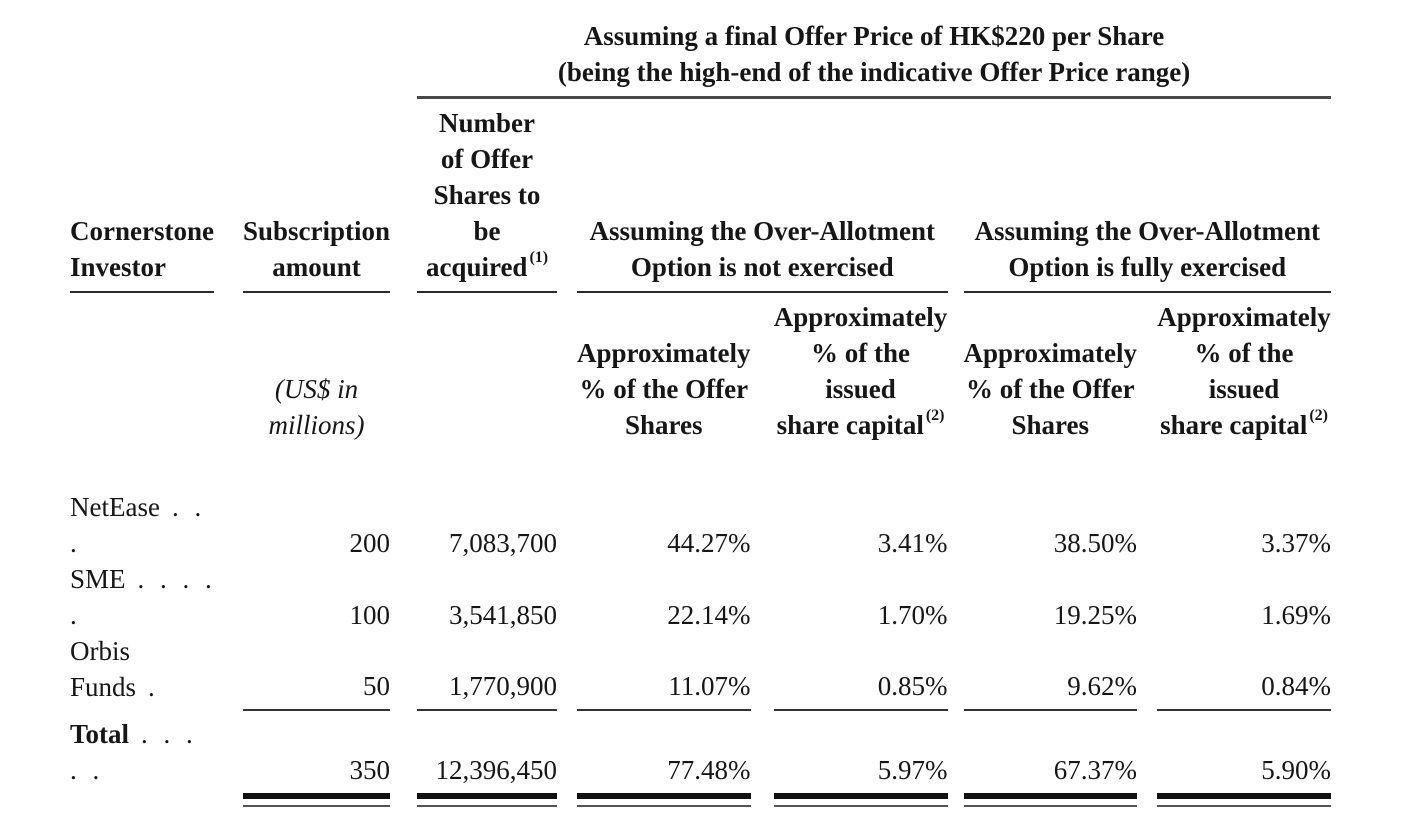 The height and width of the screenshot is (815, 1426). Describe the element at coordinates (1318, 415) in the screenshot. I see `footnote-2-marker: (2)` at that location.